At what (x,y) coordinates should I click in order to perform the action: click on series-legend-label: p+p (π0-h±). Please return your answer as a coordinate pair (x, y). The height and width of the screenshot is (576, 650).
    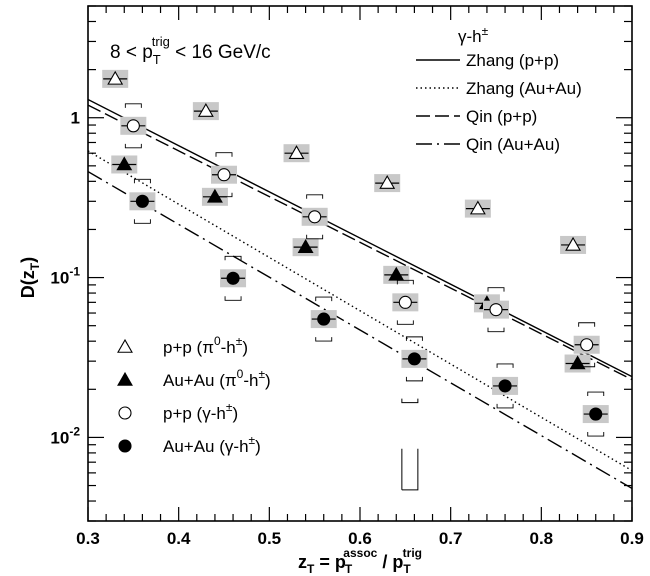
    Looking at the image, I should click on (205, 345).